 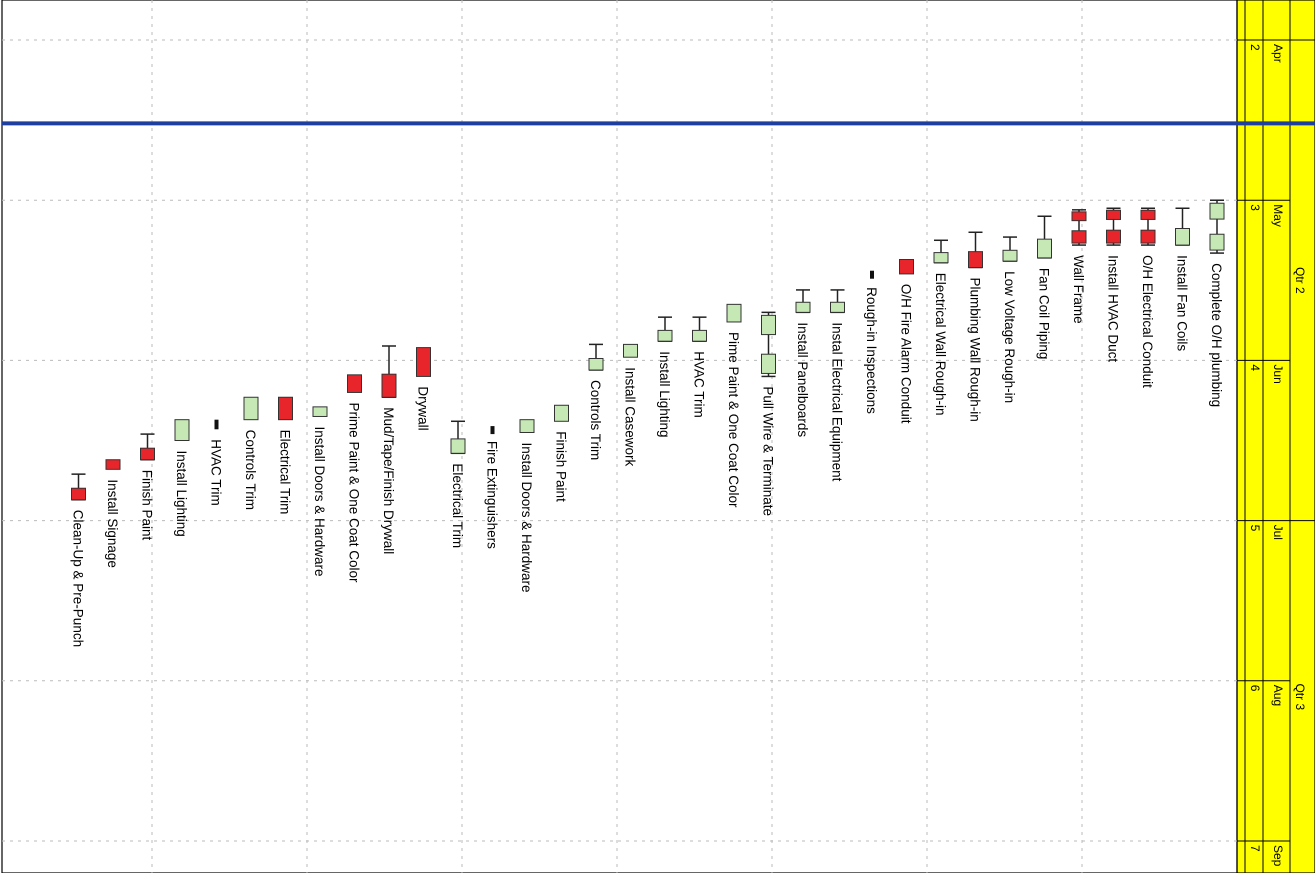 I want to click on task-label: Install Panelboards, so click(x=802, y=379).